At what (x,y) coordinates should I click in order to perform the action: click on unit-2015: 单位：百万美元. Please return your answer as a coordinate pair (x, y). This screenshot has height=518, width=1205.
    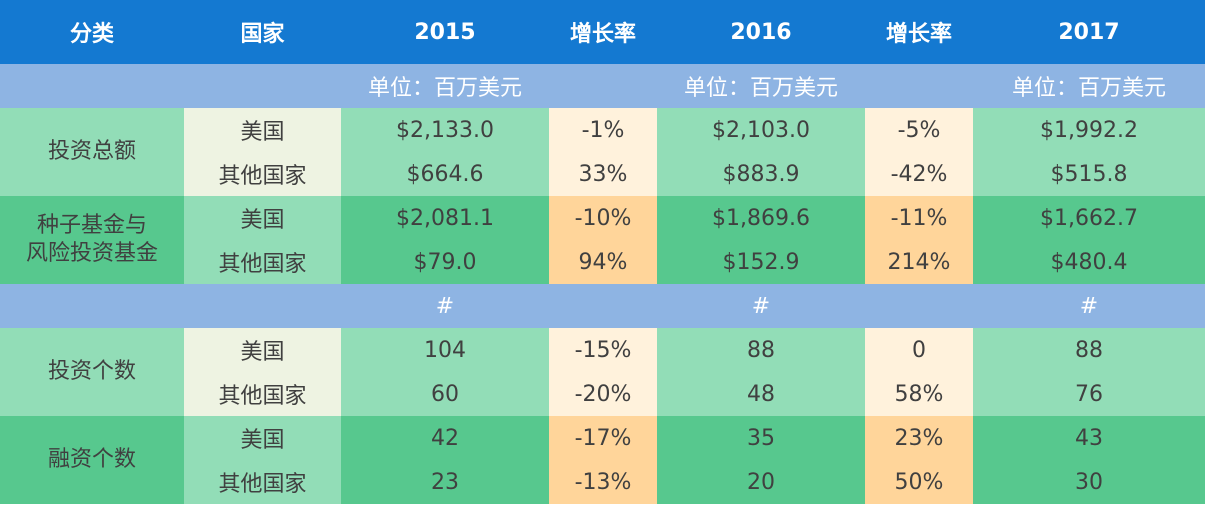
    Looking at the image, I should click on (444, 88).